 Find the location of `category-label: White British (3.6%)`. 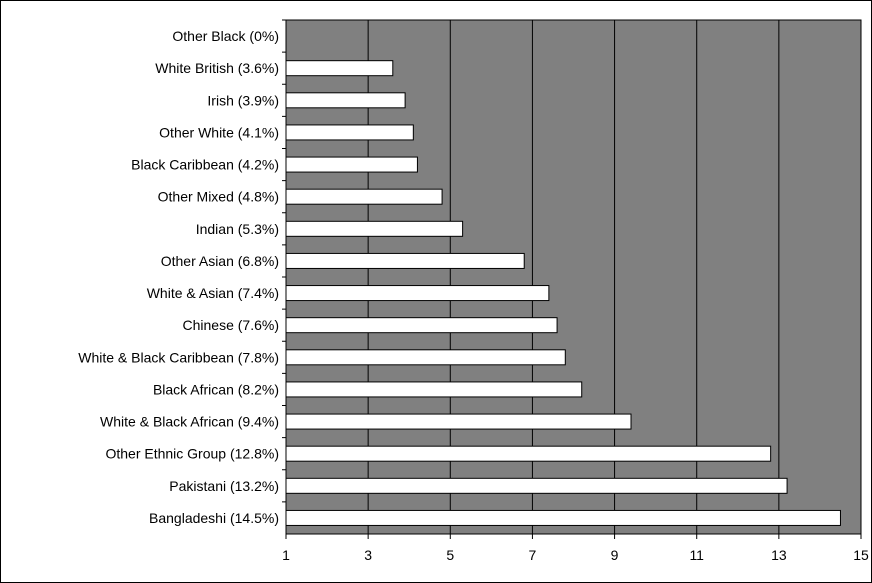

category-label: White British (3.6%) is located at coordinates (217, 68).